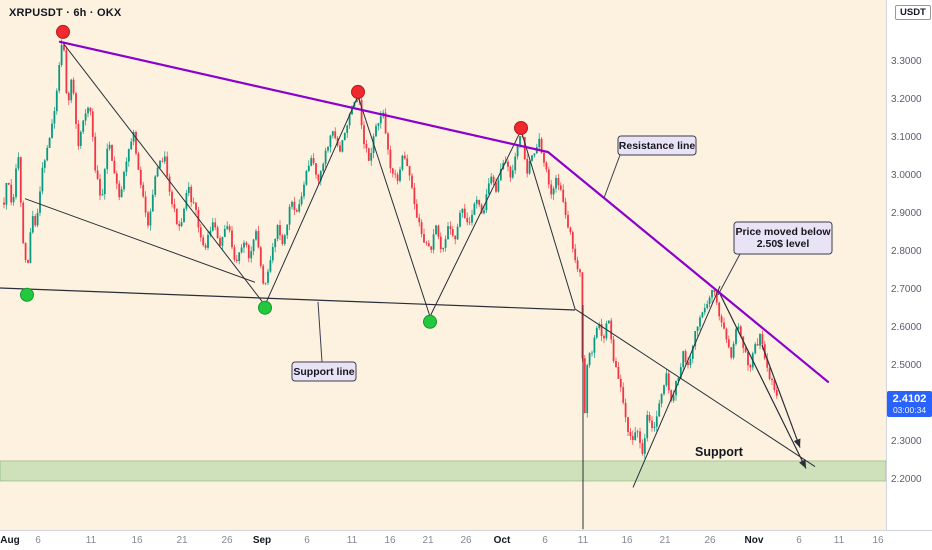  What do you see at coordinates (906, 99) in the screenshot?
I see `price-tick: 3.2000` at bounding box center [906, 99].